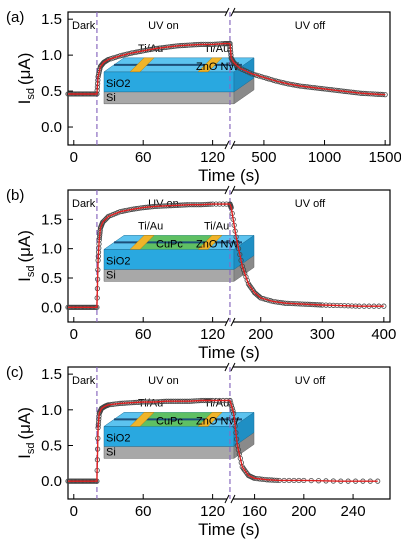 The height and width of the screenshot is (550, 401). What do you see at coordinates (216, 226) in the screenshot?
I see `inset-label-electrode-right: Ti/Au` at bounding box center [216, 226].